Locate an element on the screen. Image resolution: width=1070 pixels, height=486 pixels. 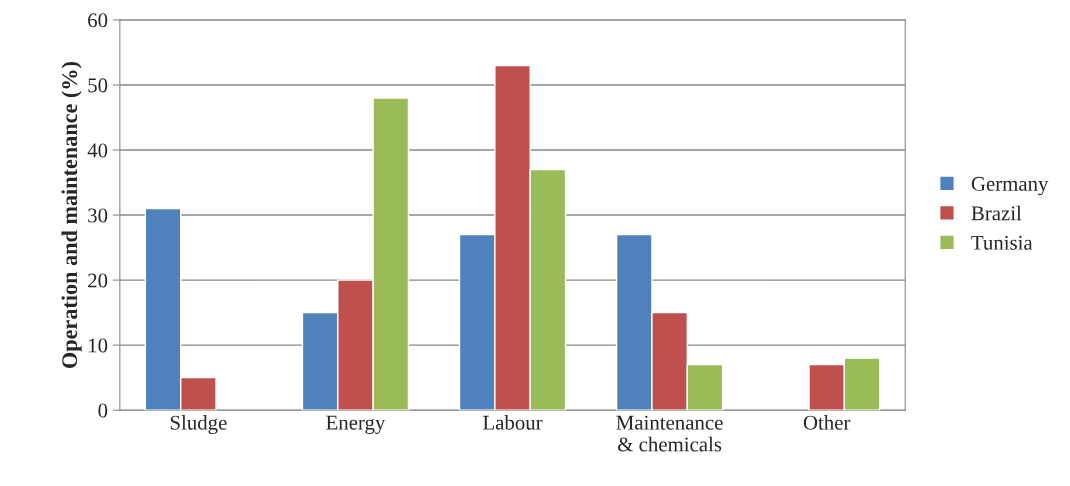
legend-label: Brazil is located at coordinates (996, 213).